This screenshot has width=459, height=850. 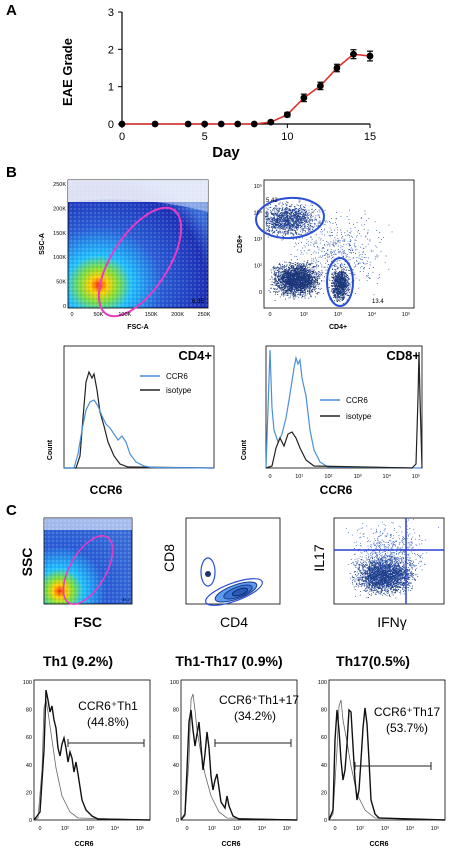 What do you see at coordinates (195, 355) in the screenshot?
I see `b3-title: CD4+` at bounding box center [195, 355].